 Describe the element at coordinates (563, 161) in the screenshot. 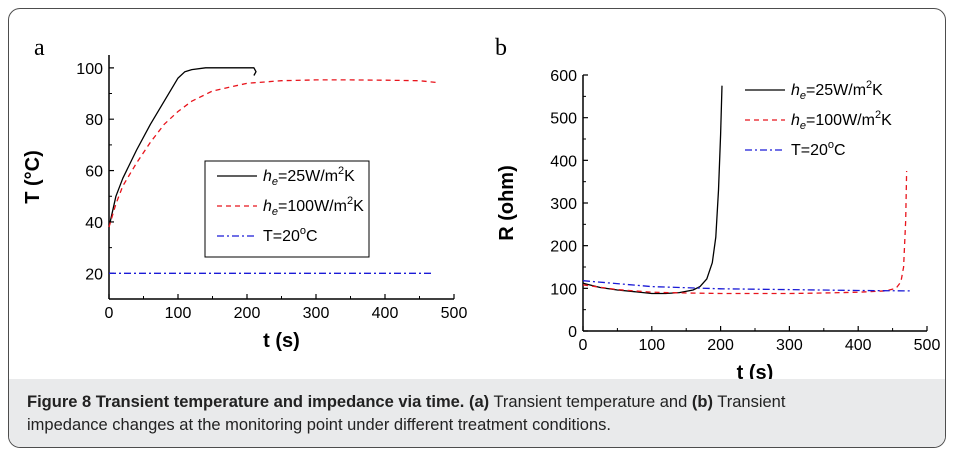

I see `y-tick-label: 400` at that location.